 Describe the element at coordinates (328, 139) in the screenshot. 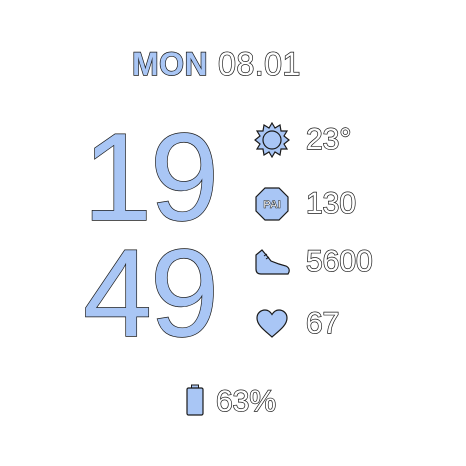

I see `temperature-value: 23°` at that location.